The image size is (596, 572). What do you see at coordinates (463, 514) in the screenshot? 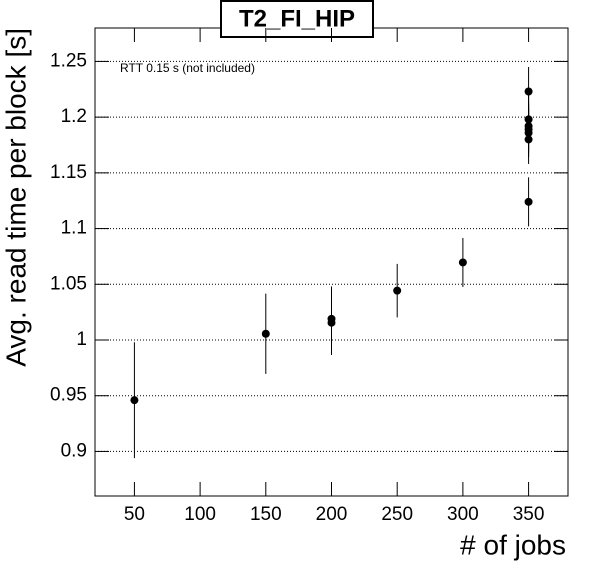
I see `x-tick-label: 300` at bounding box center [463, 514].